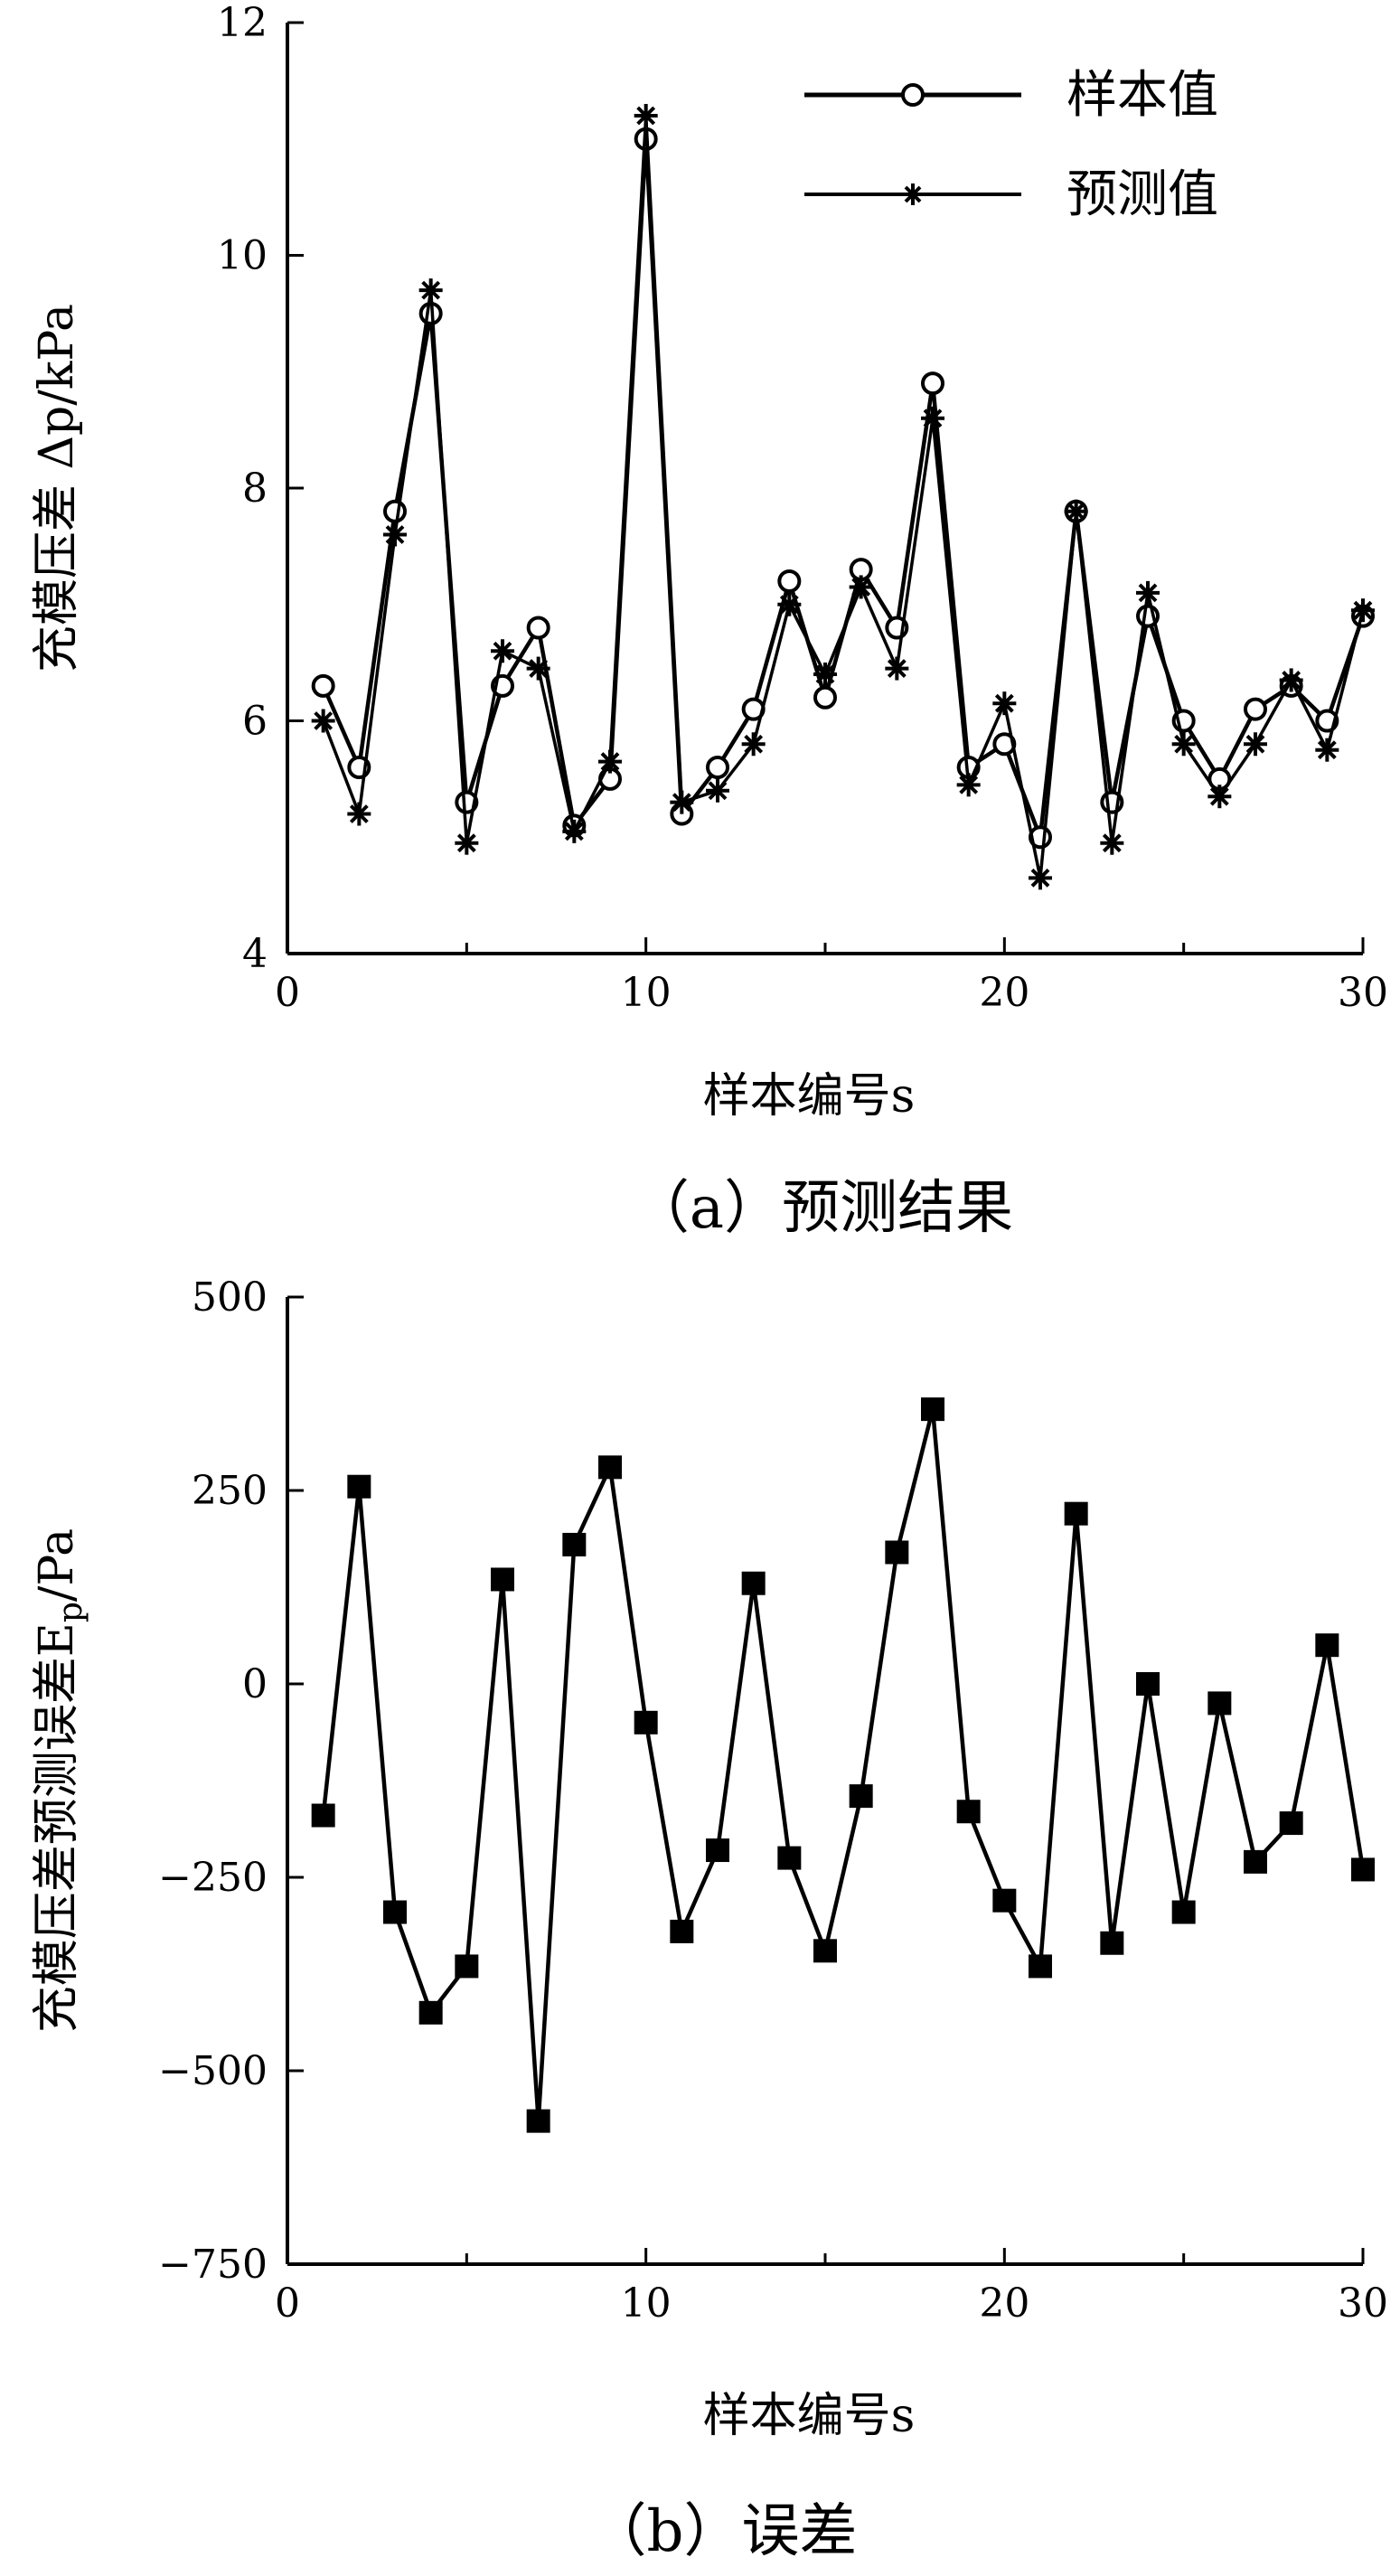 The image size is (1400, 2576). Describe the element at coordinates (255, 954) in the screenshot. I see `y-tick-label: 4` at that location.